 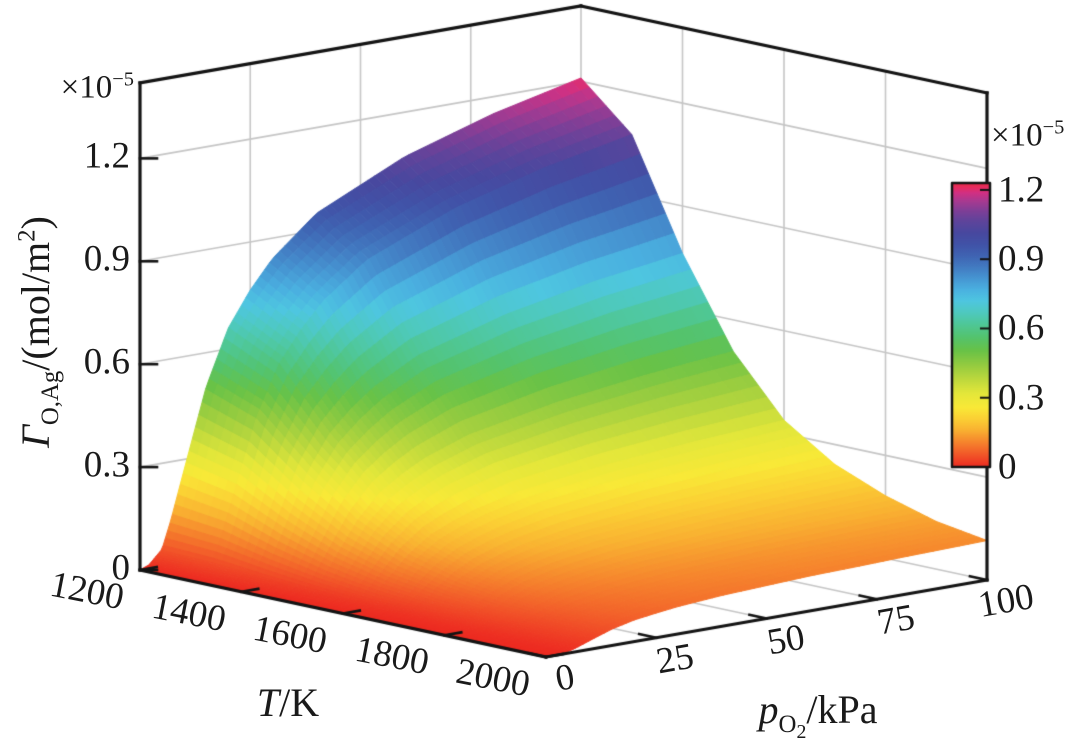 I want to click on p-axis-symbol: p, so click(x=768, y=710).